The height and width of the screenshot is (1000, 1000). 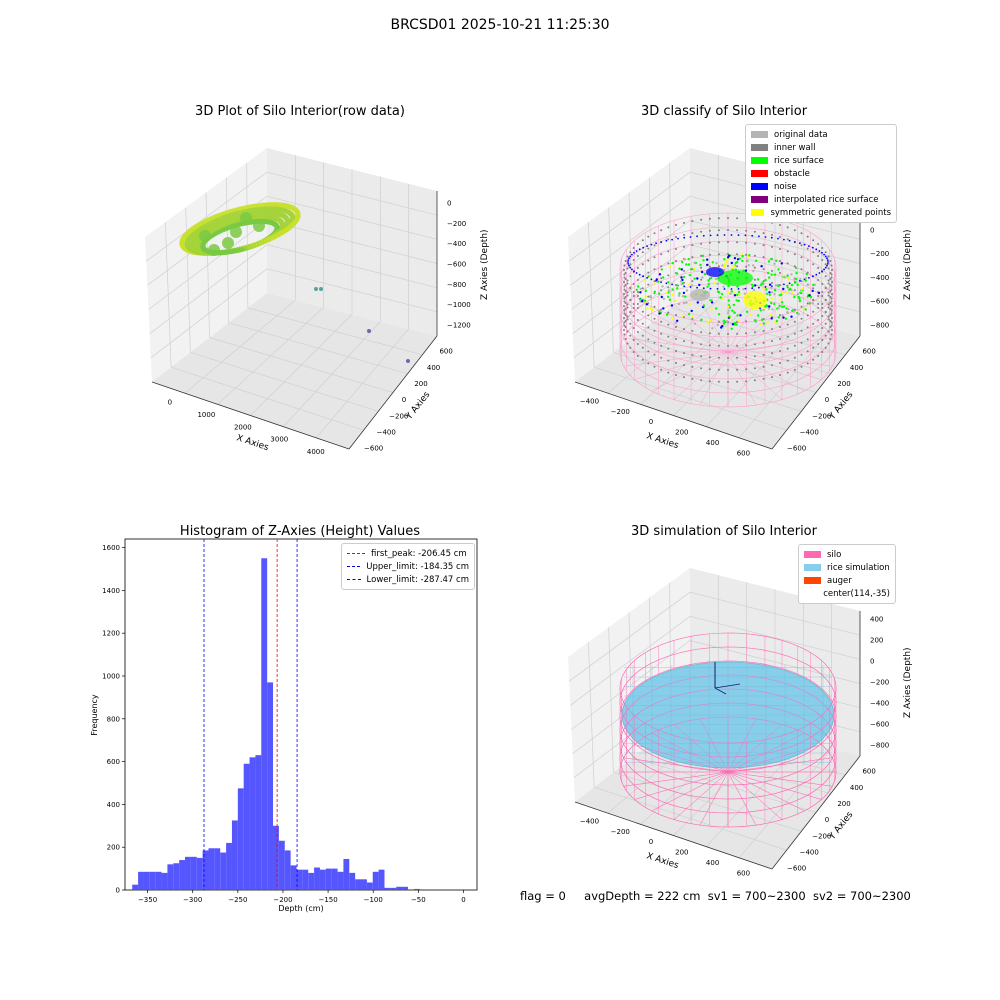 I want to click on x-axis-line, so click(x=673, y=835).